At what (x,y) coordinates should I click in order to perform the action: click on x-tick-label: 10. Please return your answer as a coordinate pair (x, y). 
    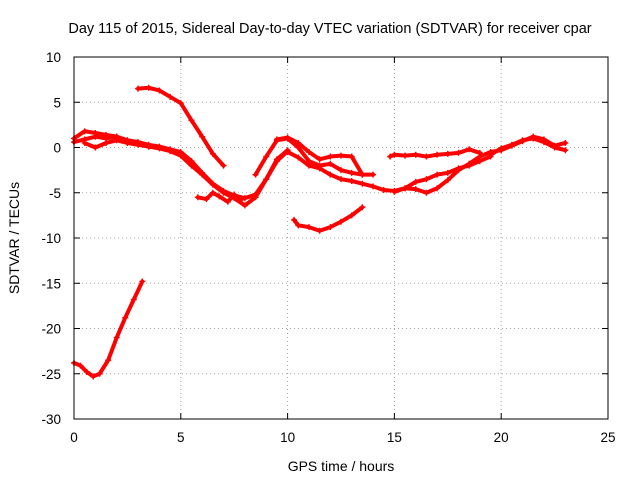
    Looking at the image, I should click on (287, 437).